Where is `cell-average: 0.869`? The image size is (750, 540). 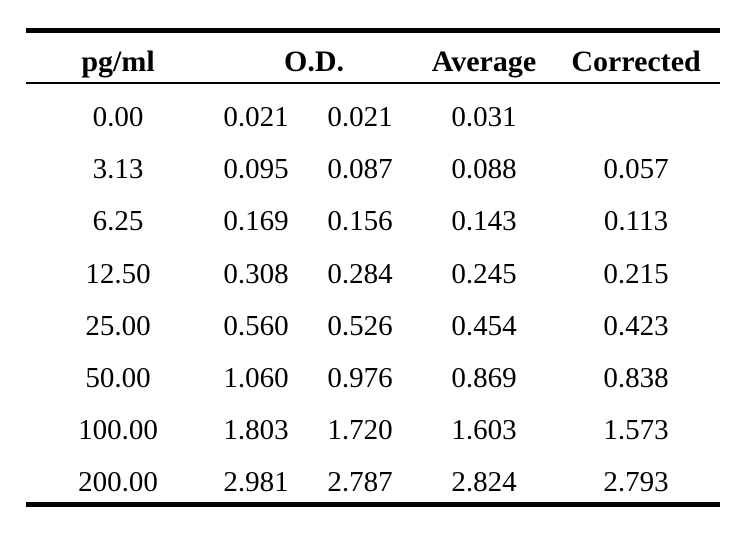 cell-average: 0.869 is located at coordinates (484, 378).